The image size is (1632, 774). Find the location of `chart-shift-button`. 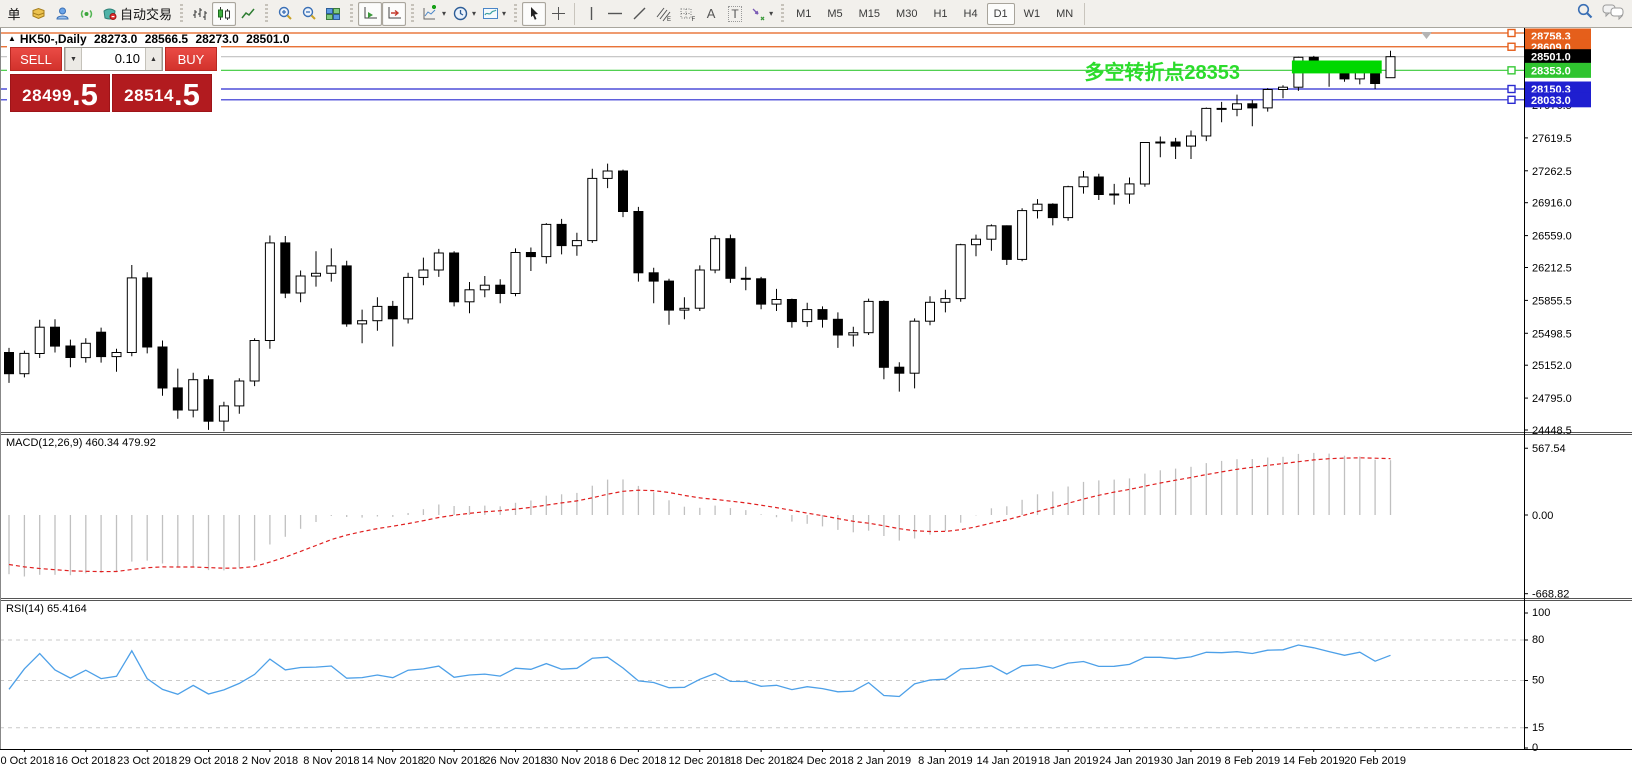

chart-shift-button is located at coordinates (394, 13).